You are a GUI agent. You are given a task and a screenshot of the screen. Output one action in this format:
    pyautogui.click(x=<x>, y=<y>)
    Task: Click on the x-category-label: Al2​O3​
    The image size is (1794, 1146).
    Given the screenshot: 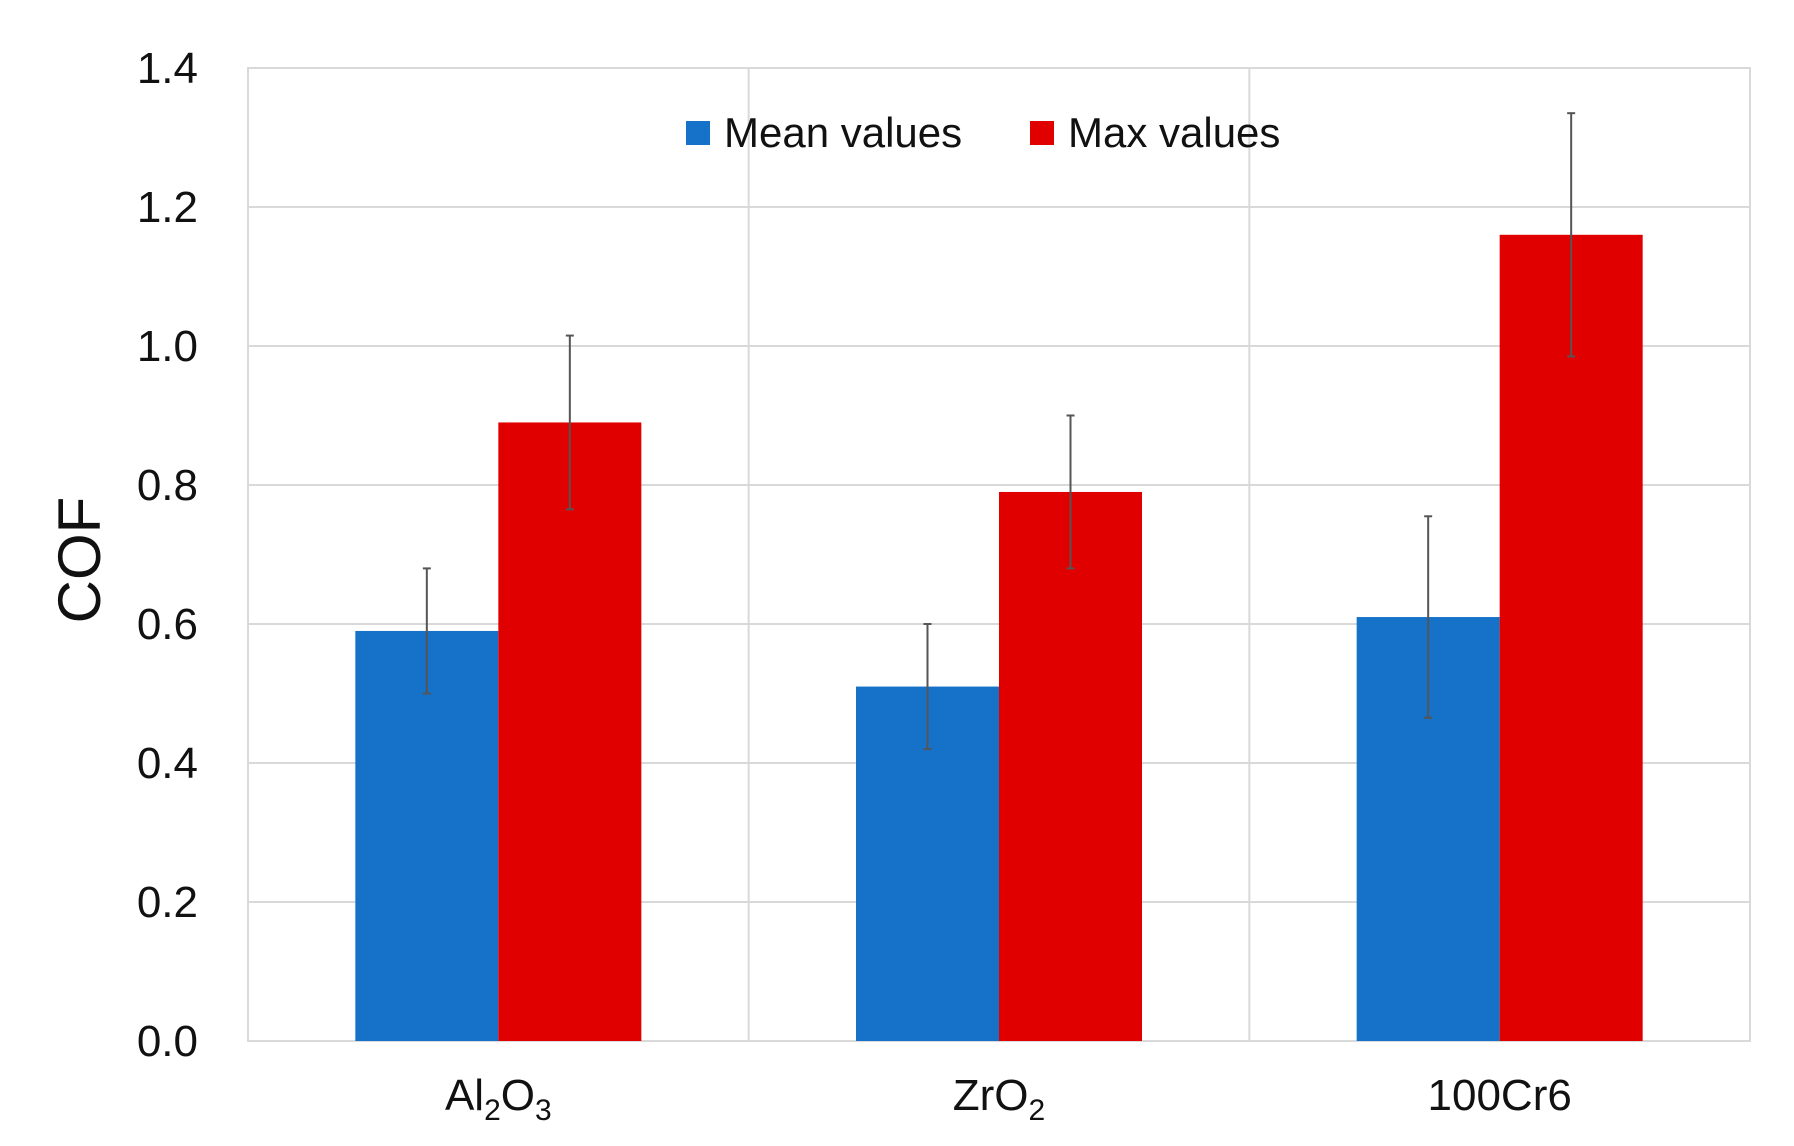 What is the action you would take?
    pyautogui.click(x=498, y=1099)
    